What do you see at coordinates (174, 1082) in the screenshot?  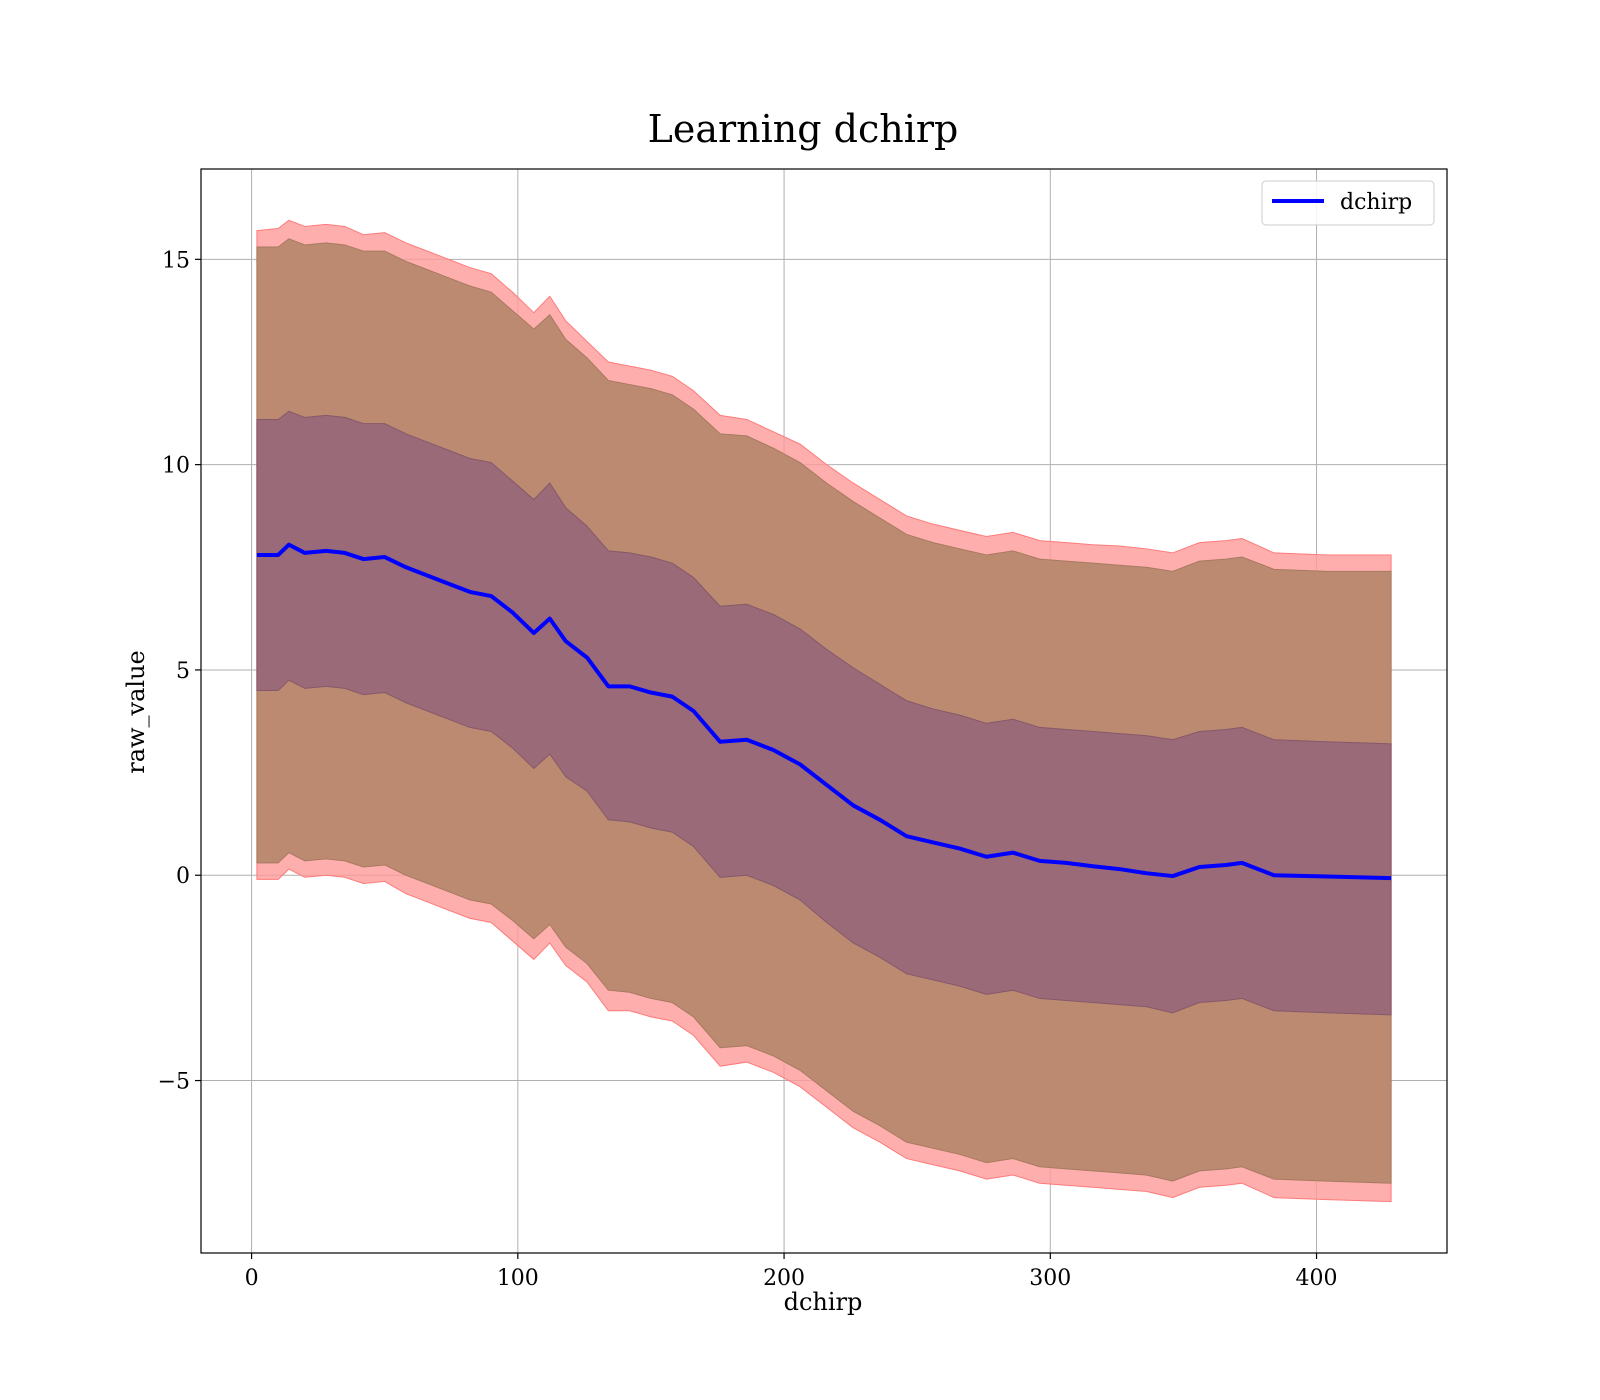 I see `y-tick-label: −5` at bounding box center [174, 1082].